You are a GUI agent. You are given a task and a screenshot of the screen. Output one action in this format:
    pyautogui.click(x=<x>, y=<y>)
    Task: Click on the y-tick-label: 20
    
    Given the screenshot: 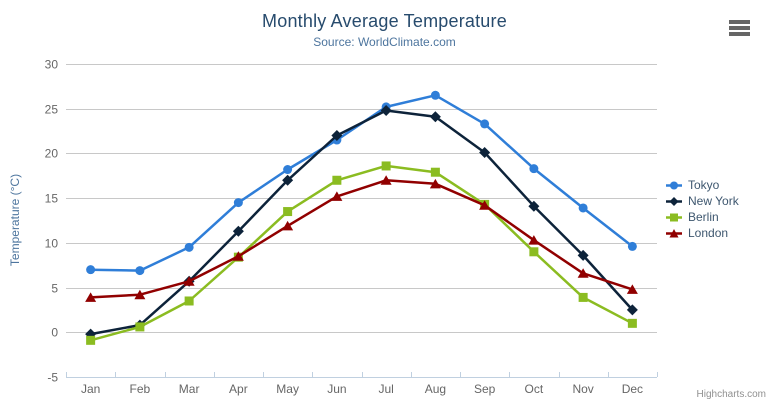 What is the action you would take?
    pyautogui.click(x=52, y=154)
    